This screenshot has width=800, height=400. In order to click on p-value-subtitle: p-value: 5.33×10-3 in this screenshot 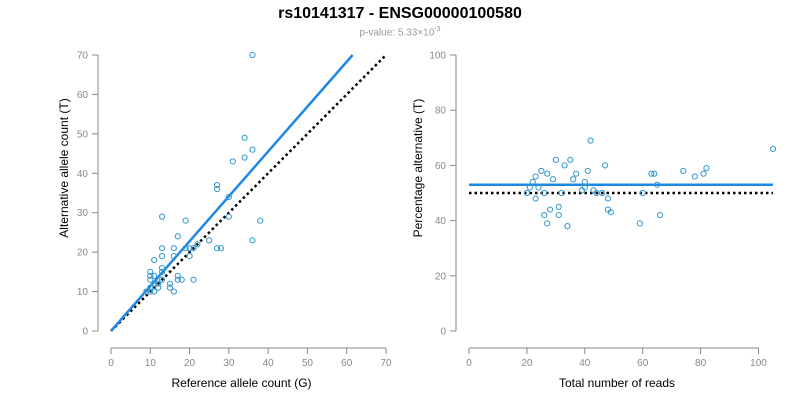, I will do `click(400, 31)`.